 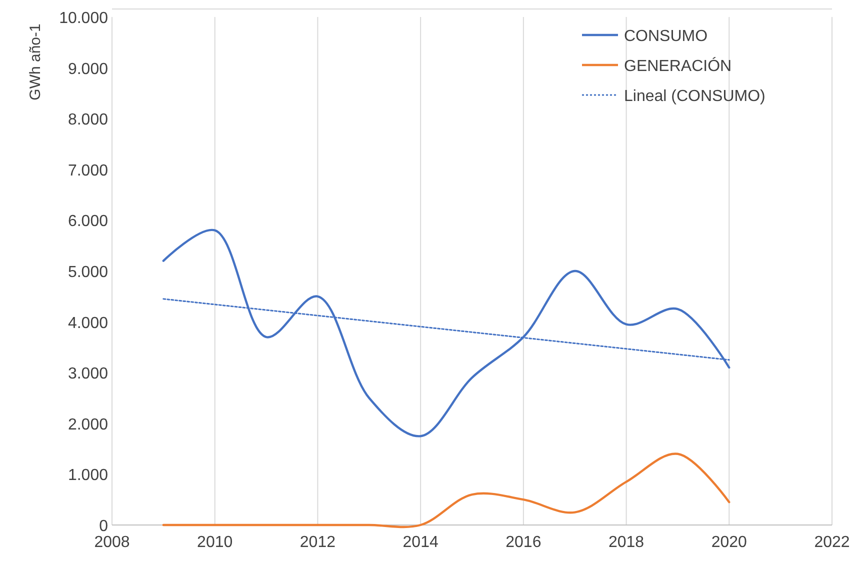 What do you see at coordinates (103, 526) in the screenshot?
I see `y-tick-label: 0` at bounding box center [103, 526].